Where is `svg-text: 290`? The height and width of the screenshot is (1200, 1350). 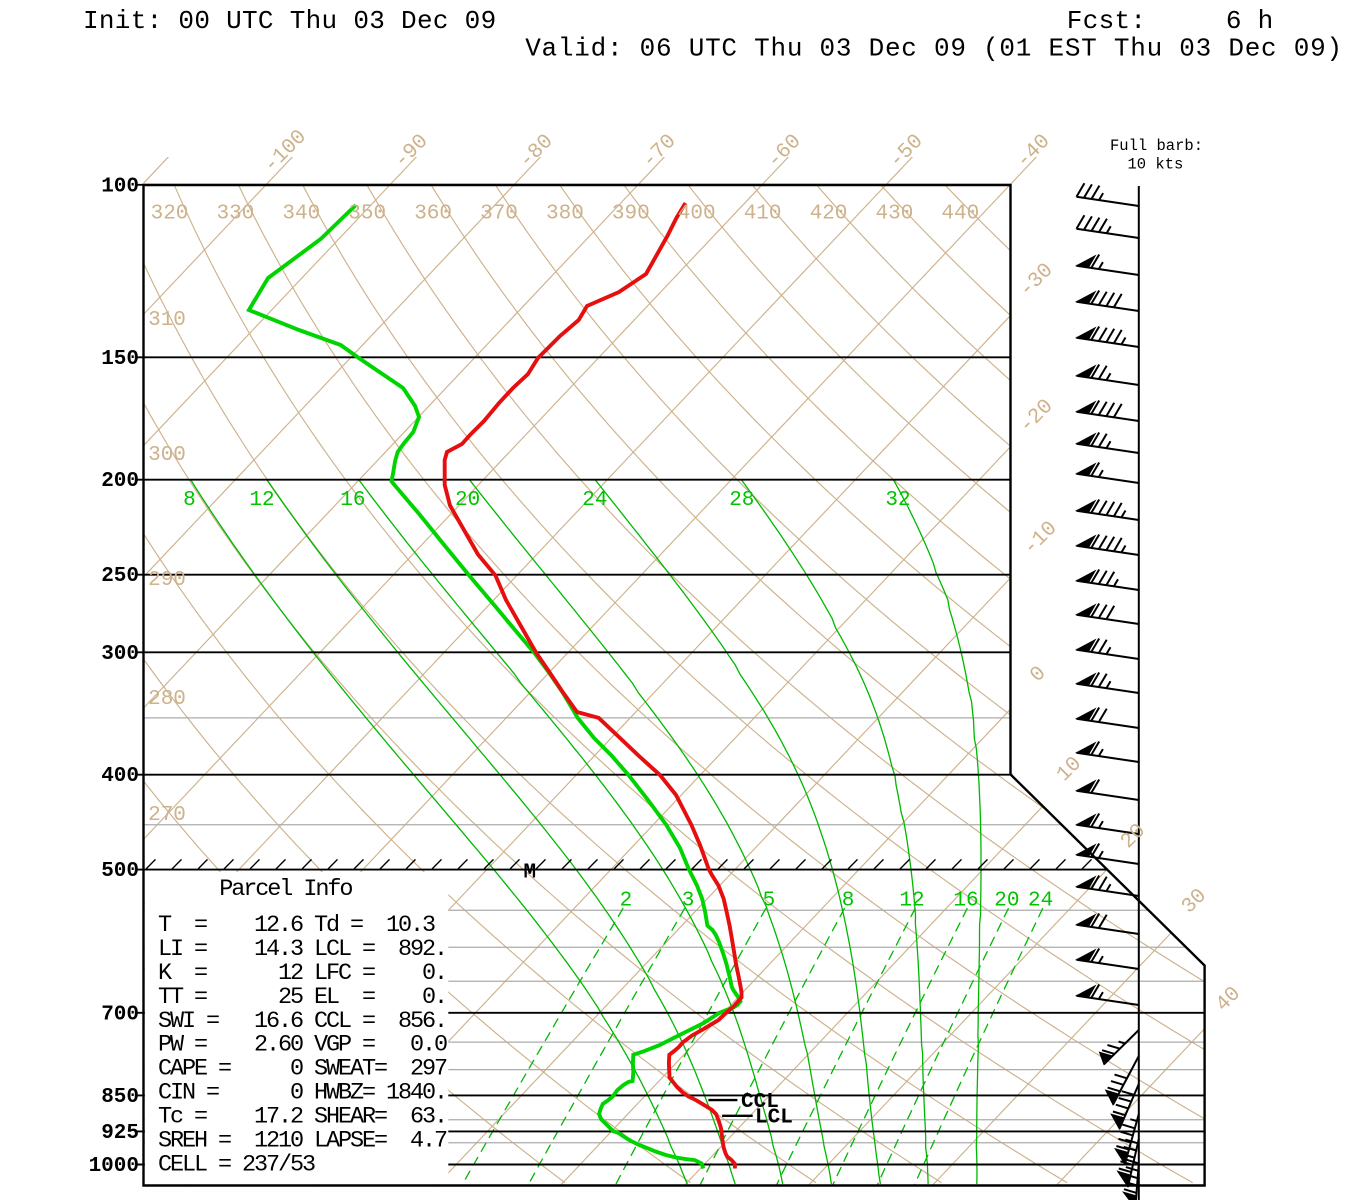
svg-text: 290 is located at coordinates (167, 580).